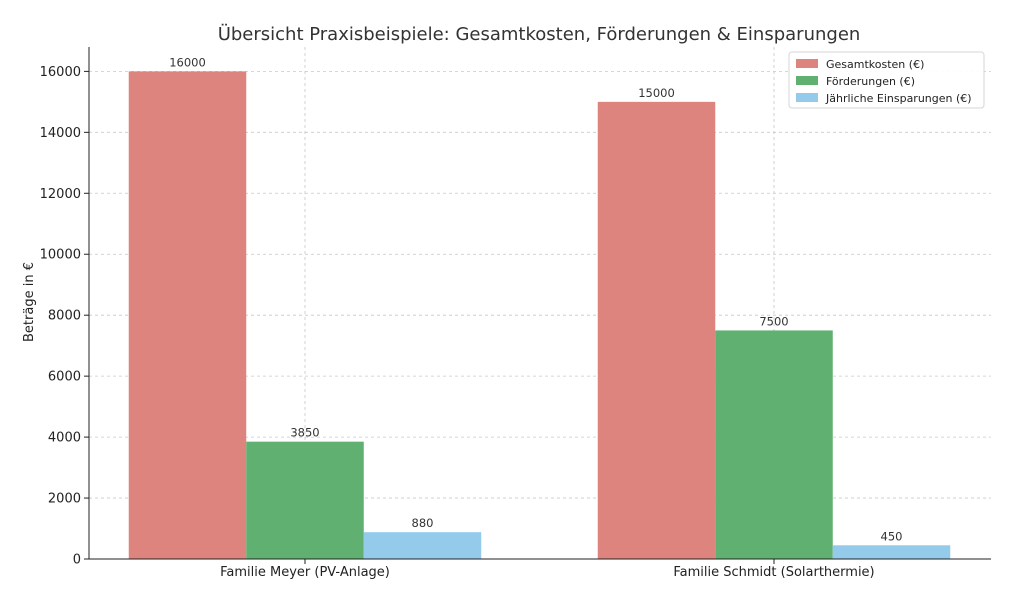 This screenshot has width=1024, height=603. I want to click on y-tick-label: 4000, so click(64, 438).